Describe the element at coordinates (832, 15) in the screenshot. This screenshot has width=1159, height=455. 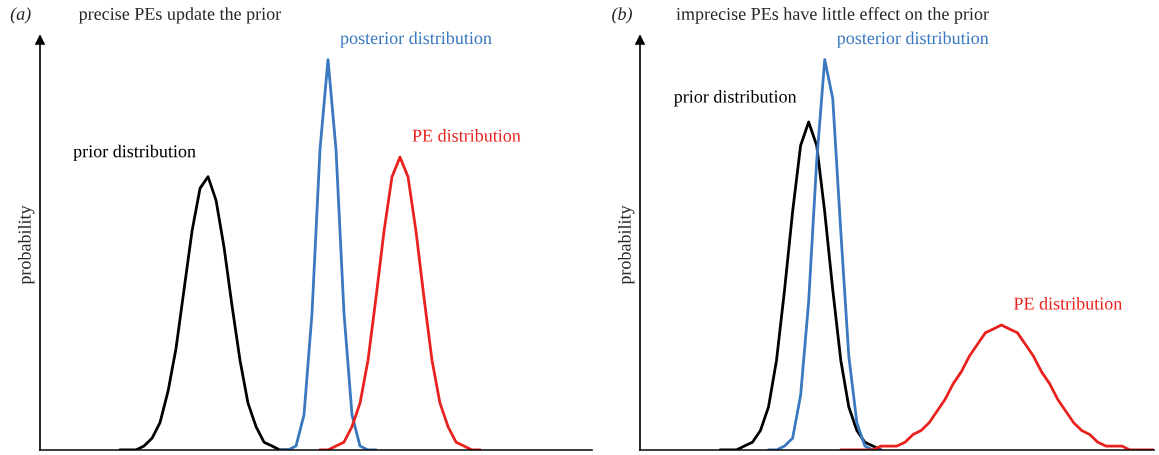
I see `chart-title: imprecise PEs have little effect on the prior` at that location.